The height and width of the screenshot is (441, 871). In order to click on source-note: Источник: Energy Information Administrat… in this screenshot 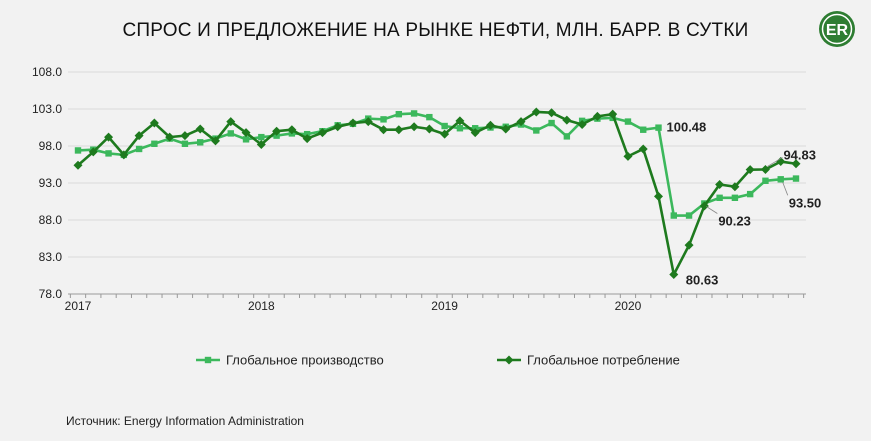, I will do `click(185, 421)`.